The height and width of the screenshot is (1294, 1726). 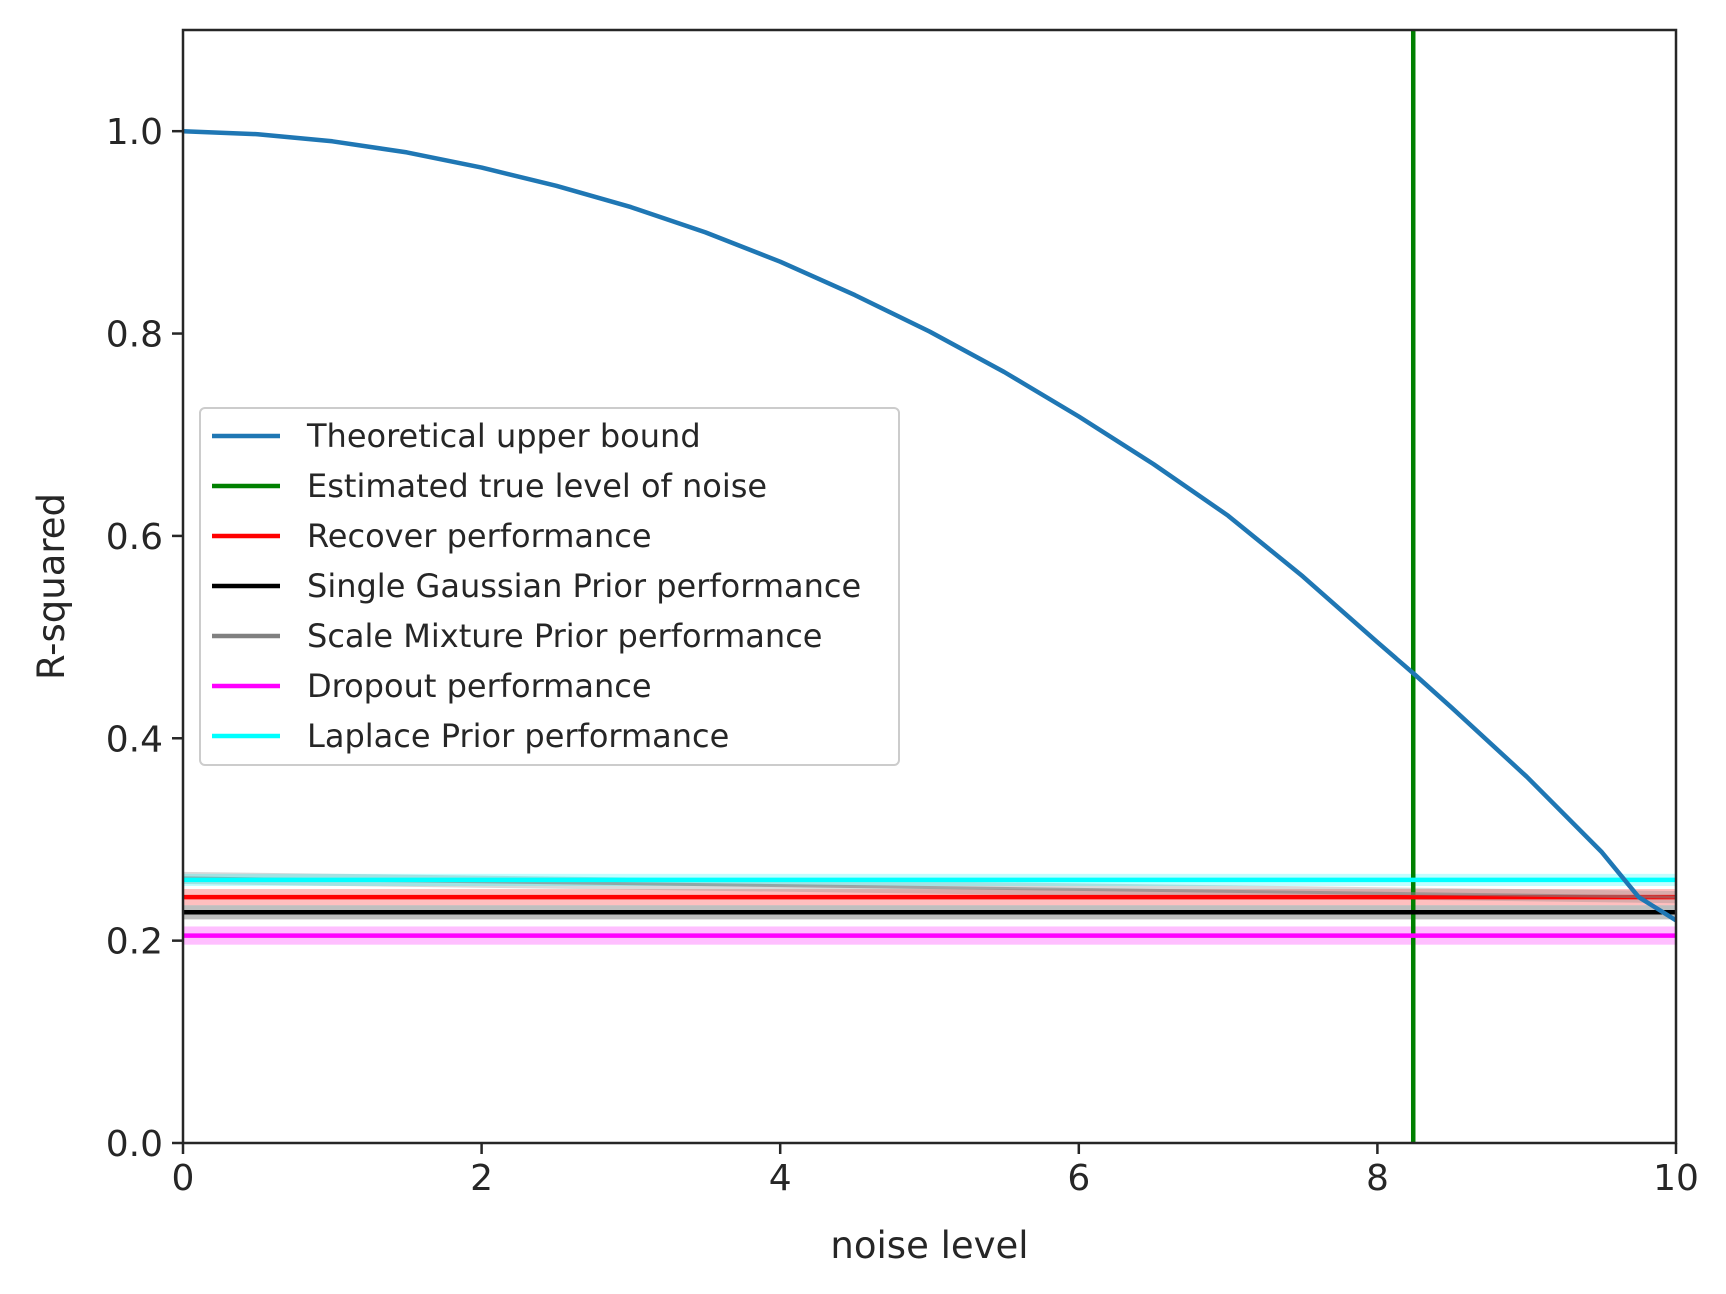 I want to click on legend-label-recover-performance: Recover performance, so click(x=479, y=536).